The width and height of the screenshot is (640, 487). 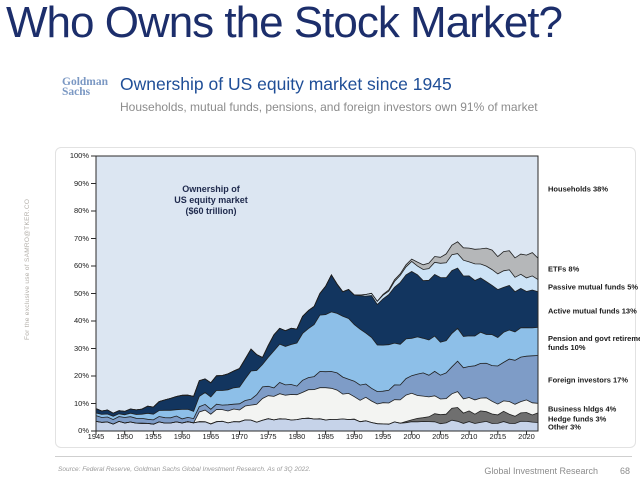 What do you see at coordinates (284, 23) in the screenshot?
I see `page-title: Who Owns the Stock Market?` at bounding box center [284, 23].